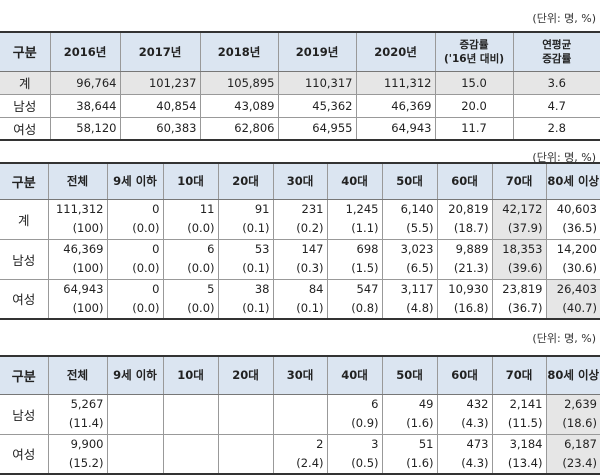 Image resolution: width=600 pixels, height=476 pixels. What do you see at coordinates (77, 454) in the screenshot?
I see `table-cell: 9,900 (15.2)` at bounding box center [77, 454].